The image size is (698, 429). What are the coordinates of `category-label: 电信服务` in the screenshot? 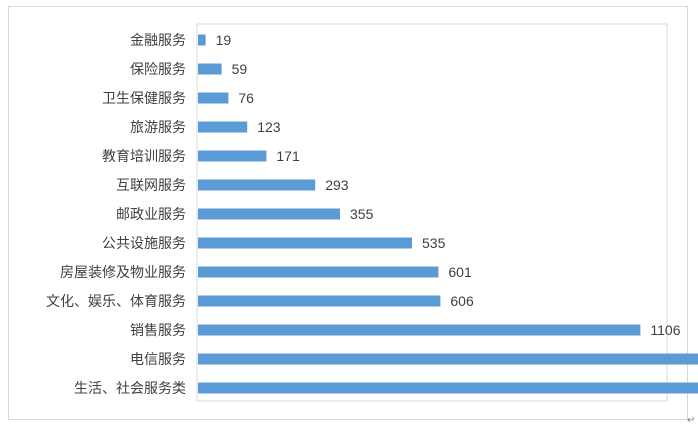 It's located at (158, 360).